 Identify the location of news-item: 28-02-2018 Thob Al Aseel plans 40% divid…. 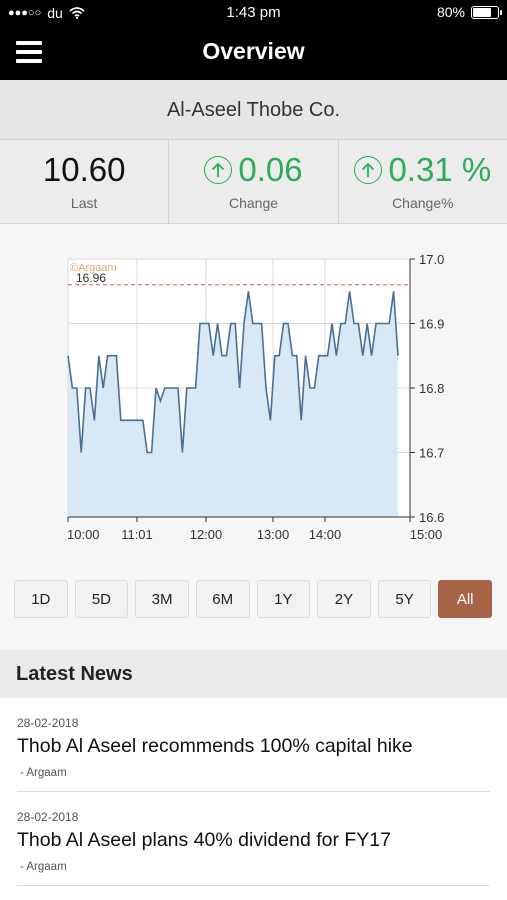
(253, 839).